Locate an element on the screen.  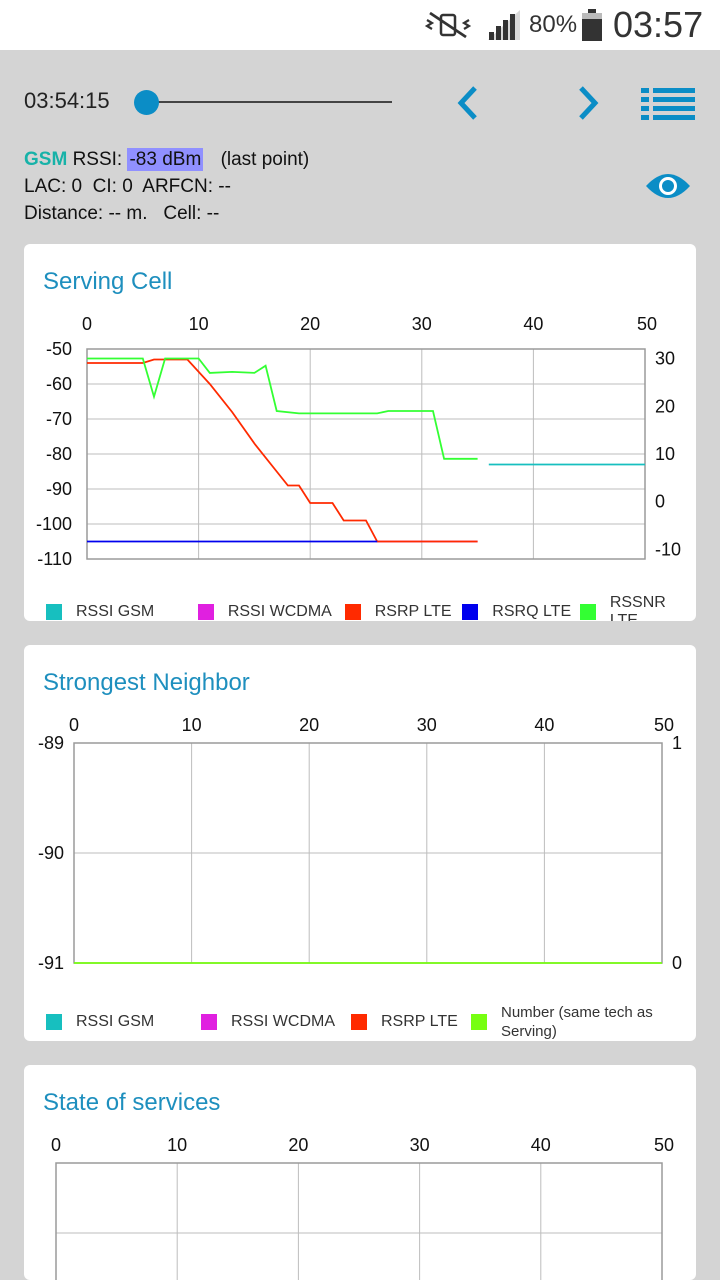
info-line-1: GSM RSSI: -83 dBm (last point) is located at coordinates (166, 159).